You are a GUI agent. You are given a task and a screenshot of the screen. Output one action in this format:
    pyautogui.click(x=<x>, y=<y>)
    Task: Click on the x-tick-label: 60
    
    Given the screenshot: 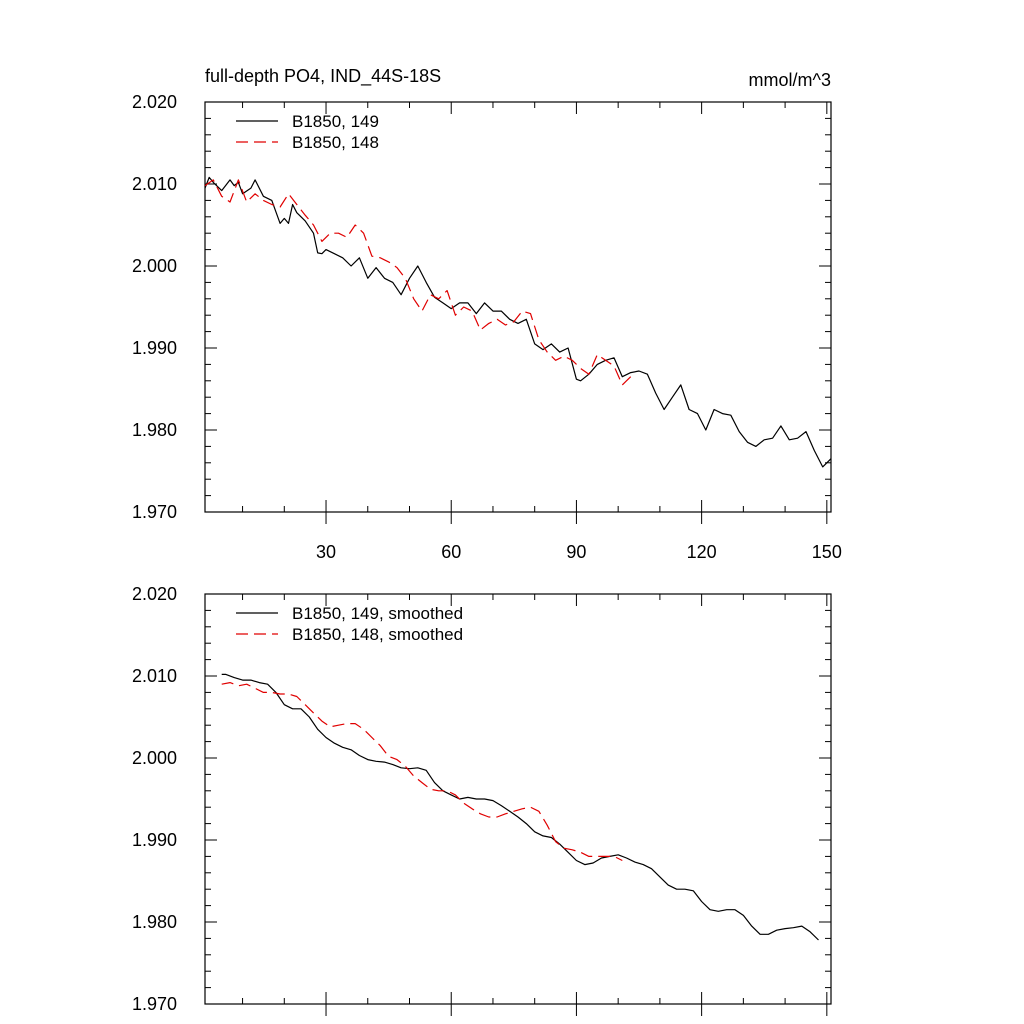 What is the action you would take?
    pyautogui.click(x=451, y=552)
    